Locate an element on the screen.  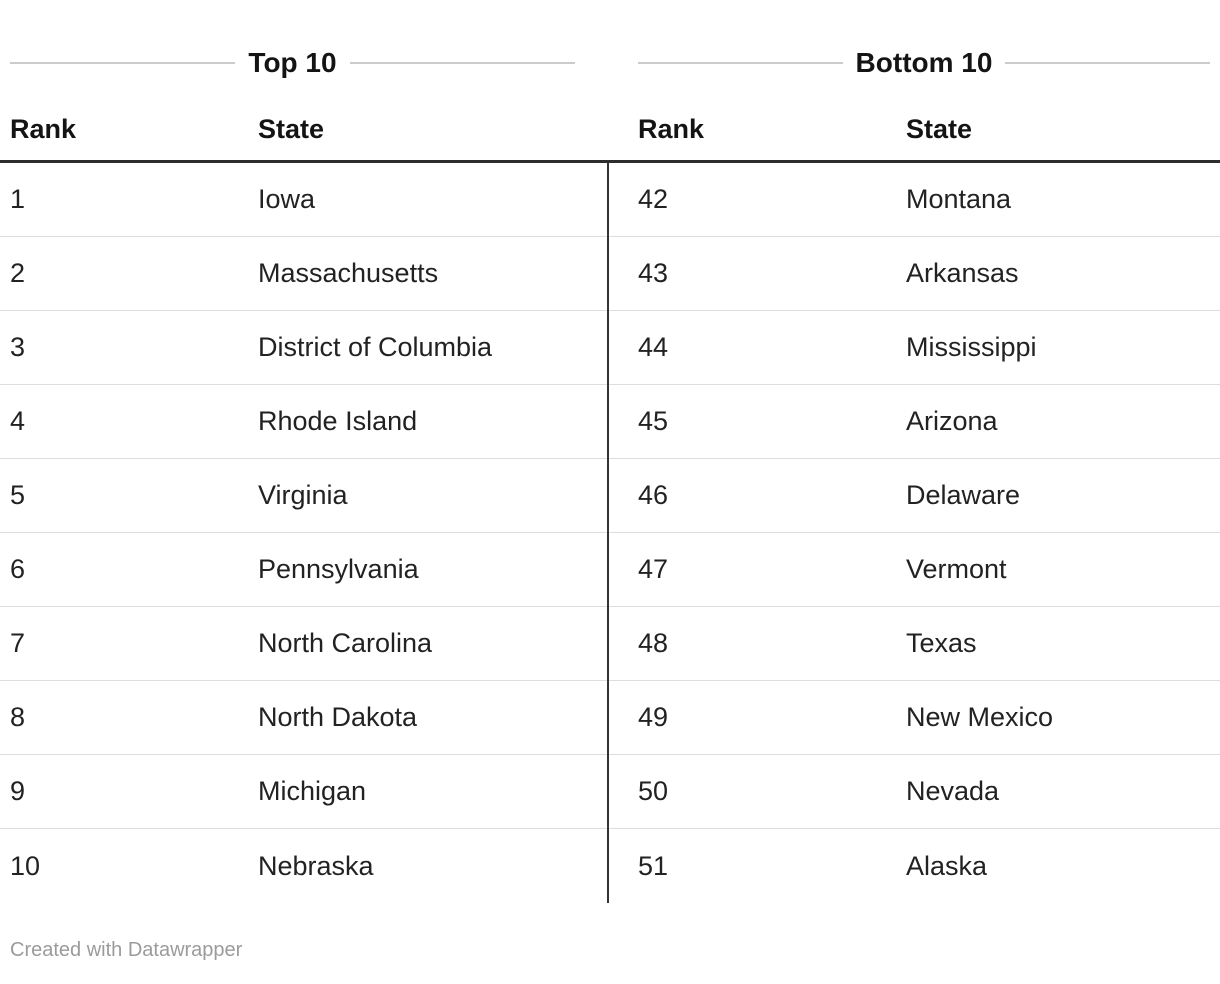
state-cell: Virginia is located at coordinates (303, 495).